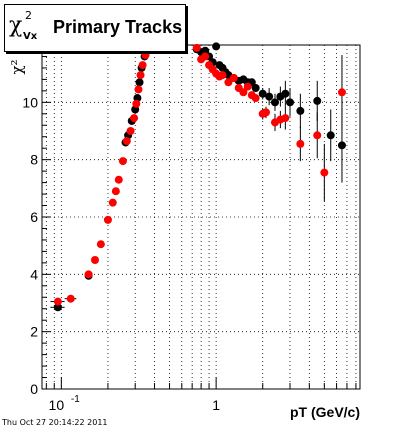 The width and height of the screenshot is (400, 433). Describe the element at coordinates (135, 403) in the screenshot. I see `x-tick-labels: 10 -1 1` at that location.